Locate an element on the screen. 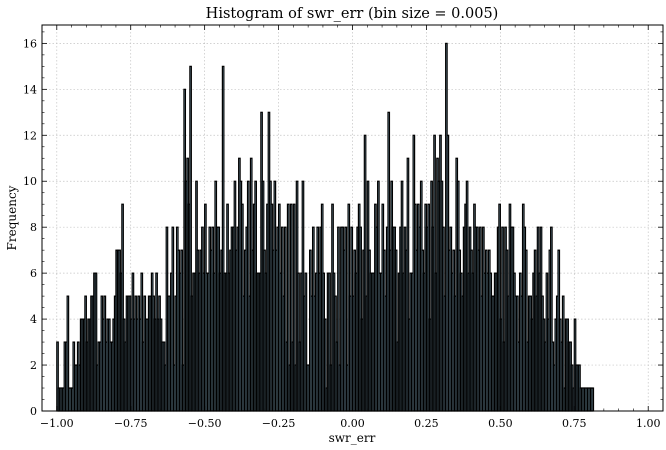 This screenshot has width=666, height=450. chart-title: Histogram of swr_err (bin size = 0.005) is located at coordinates (352, 14).